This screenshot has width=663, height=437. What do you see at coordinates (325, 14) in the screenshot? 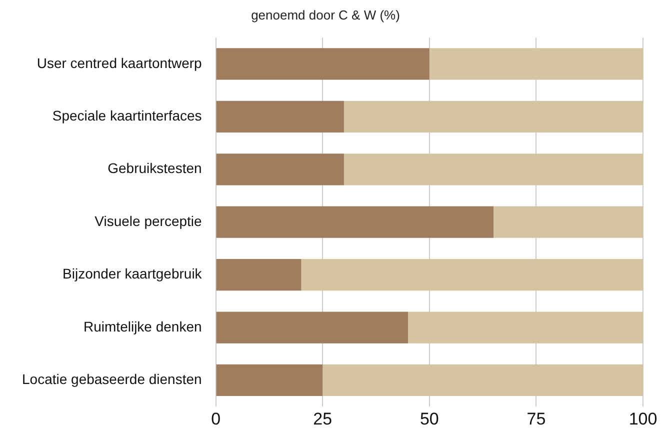
I see `chart-title: genoemd door C & W (%)` at bounding box center [325, 14].